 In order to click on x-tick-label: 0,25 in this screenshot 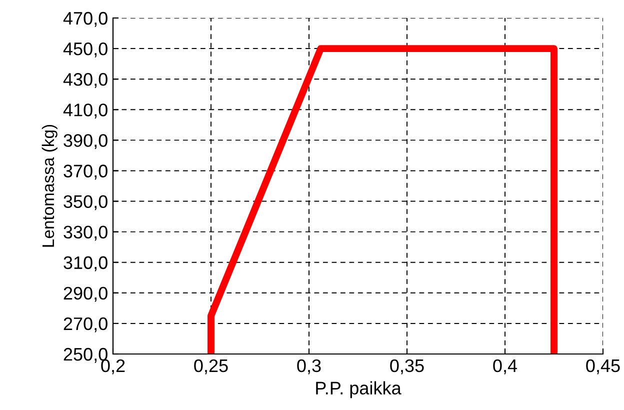, I will do `click(211, 366)`.